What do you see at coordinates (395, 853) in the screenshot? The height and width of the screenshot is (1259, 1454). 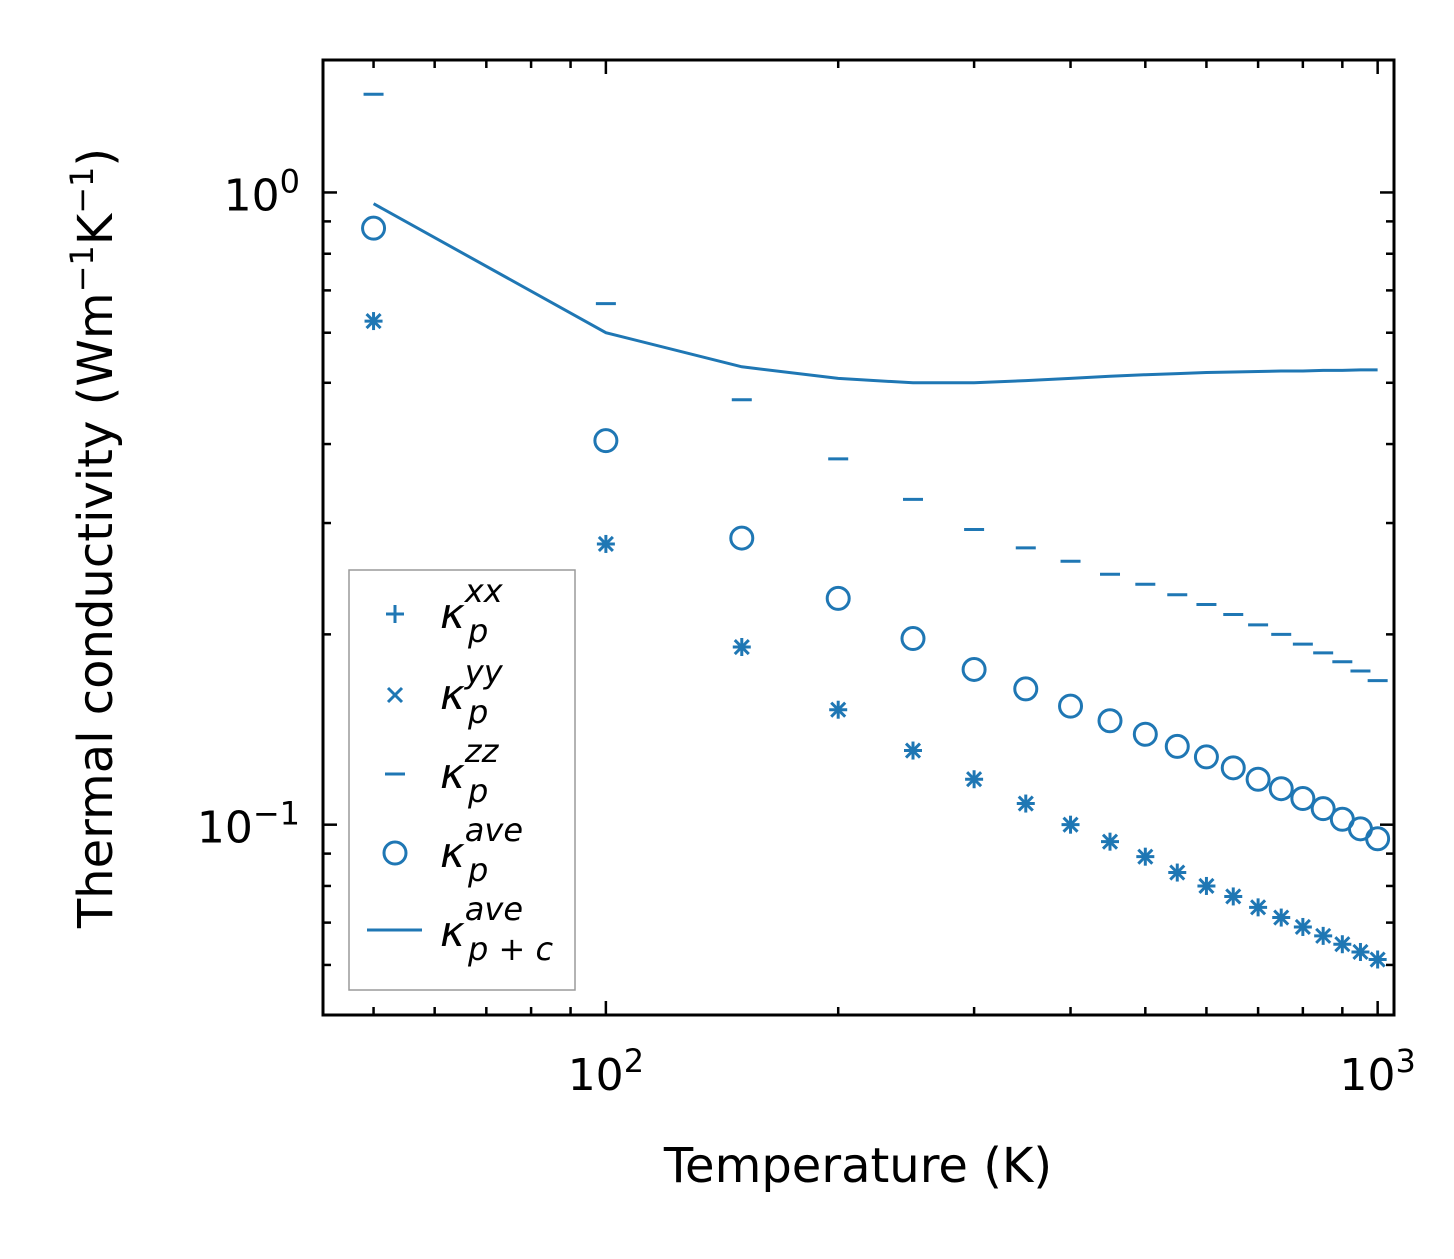 I see `legend-handle-ave` at bounding box center [395, 853].